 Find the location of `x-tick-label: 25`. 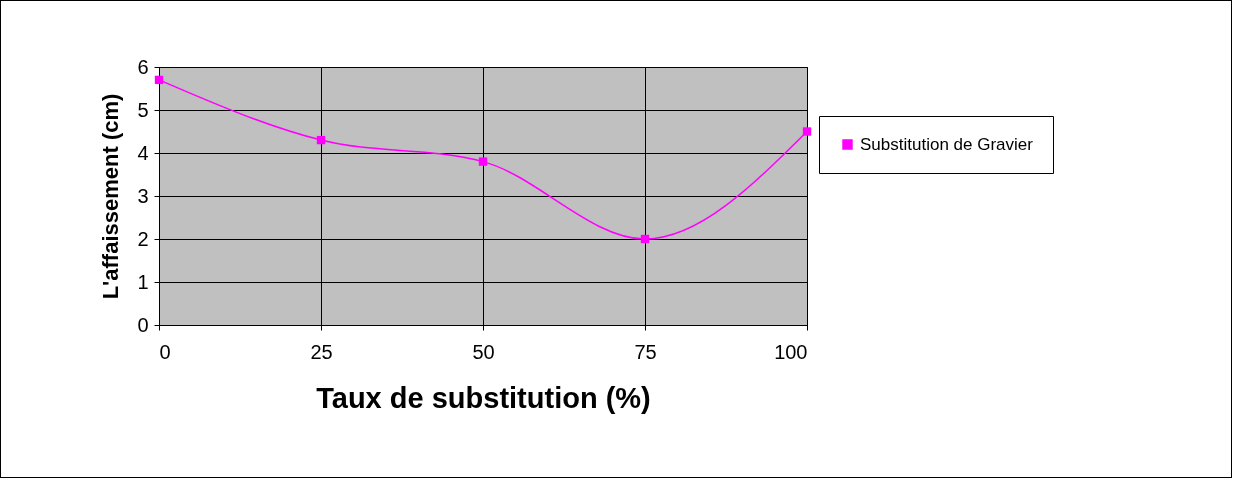

x-tick-label: 25 is located at coordinates (321, 351).